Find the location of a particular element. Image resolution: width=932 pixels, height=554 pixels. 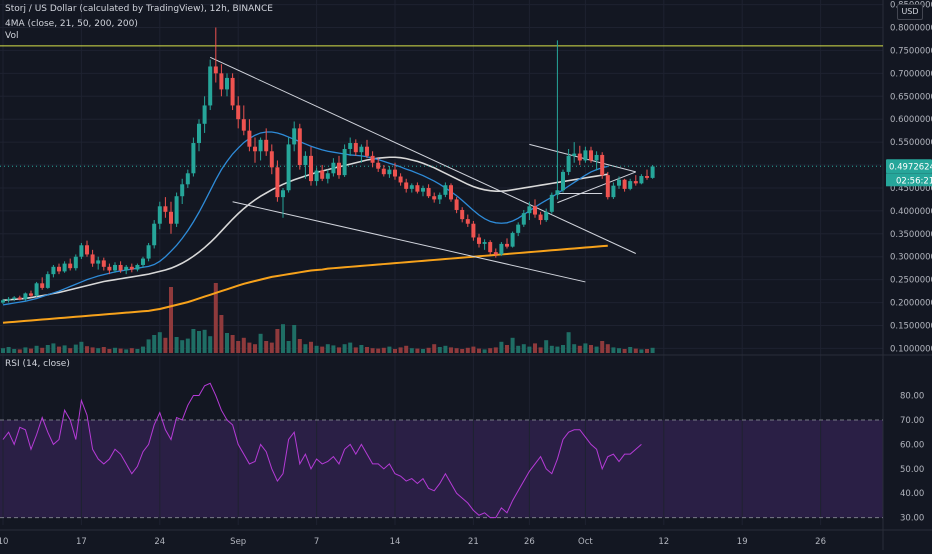

falling-support-line is located at coordinates (409, 242).